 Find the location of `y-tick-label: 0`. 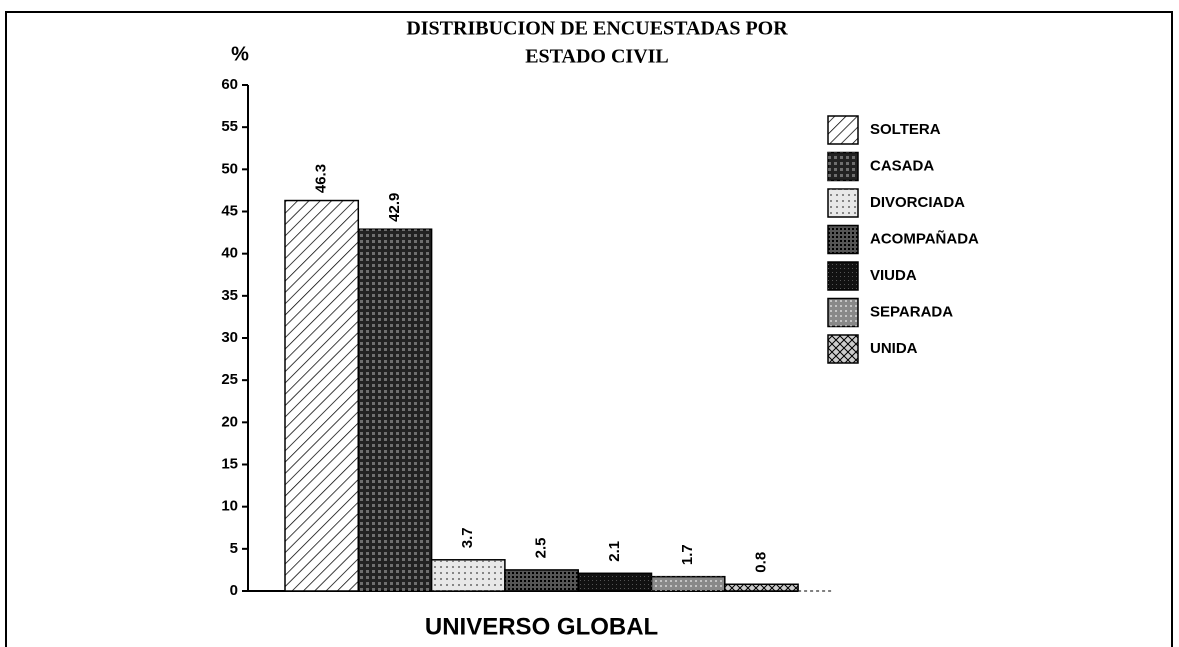

y-tick-label: 0 is located at coordinates (234, 590).